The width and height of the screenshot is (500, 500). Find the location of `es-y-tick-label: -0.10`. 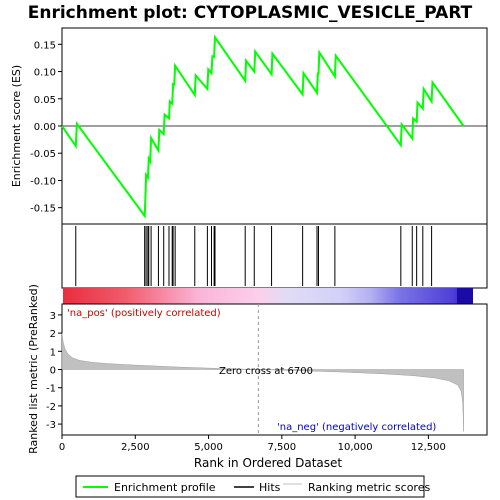

es-y-tick-label: -0.10 is located at coordinates (43, 181).